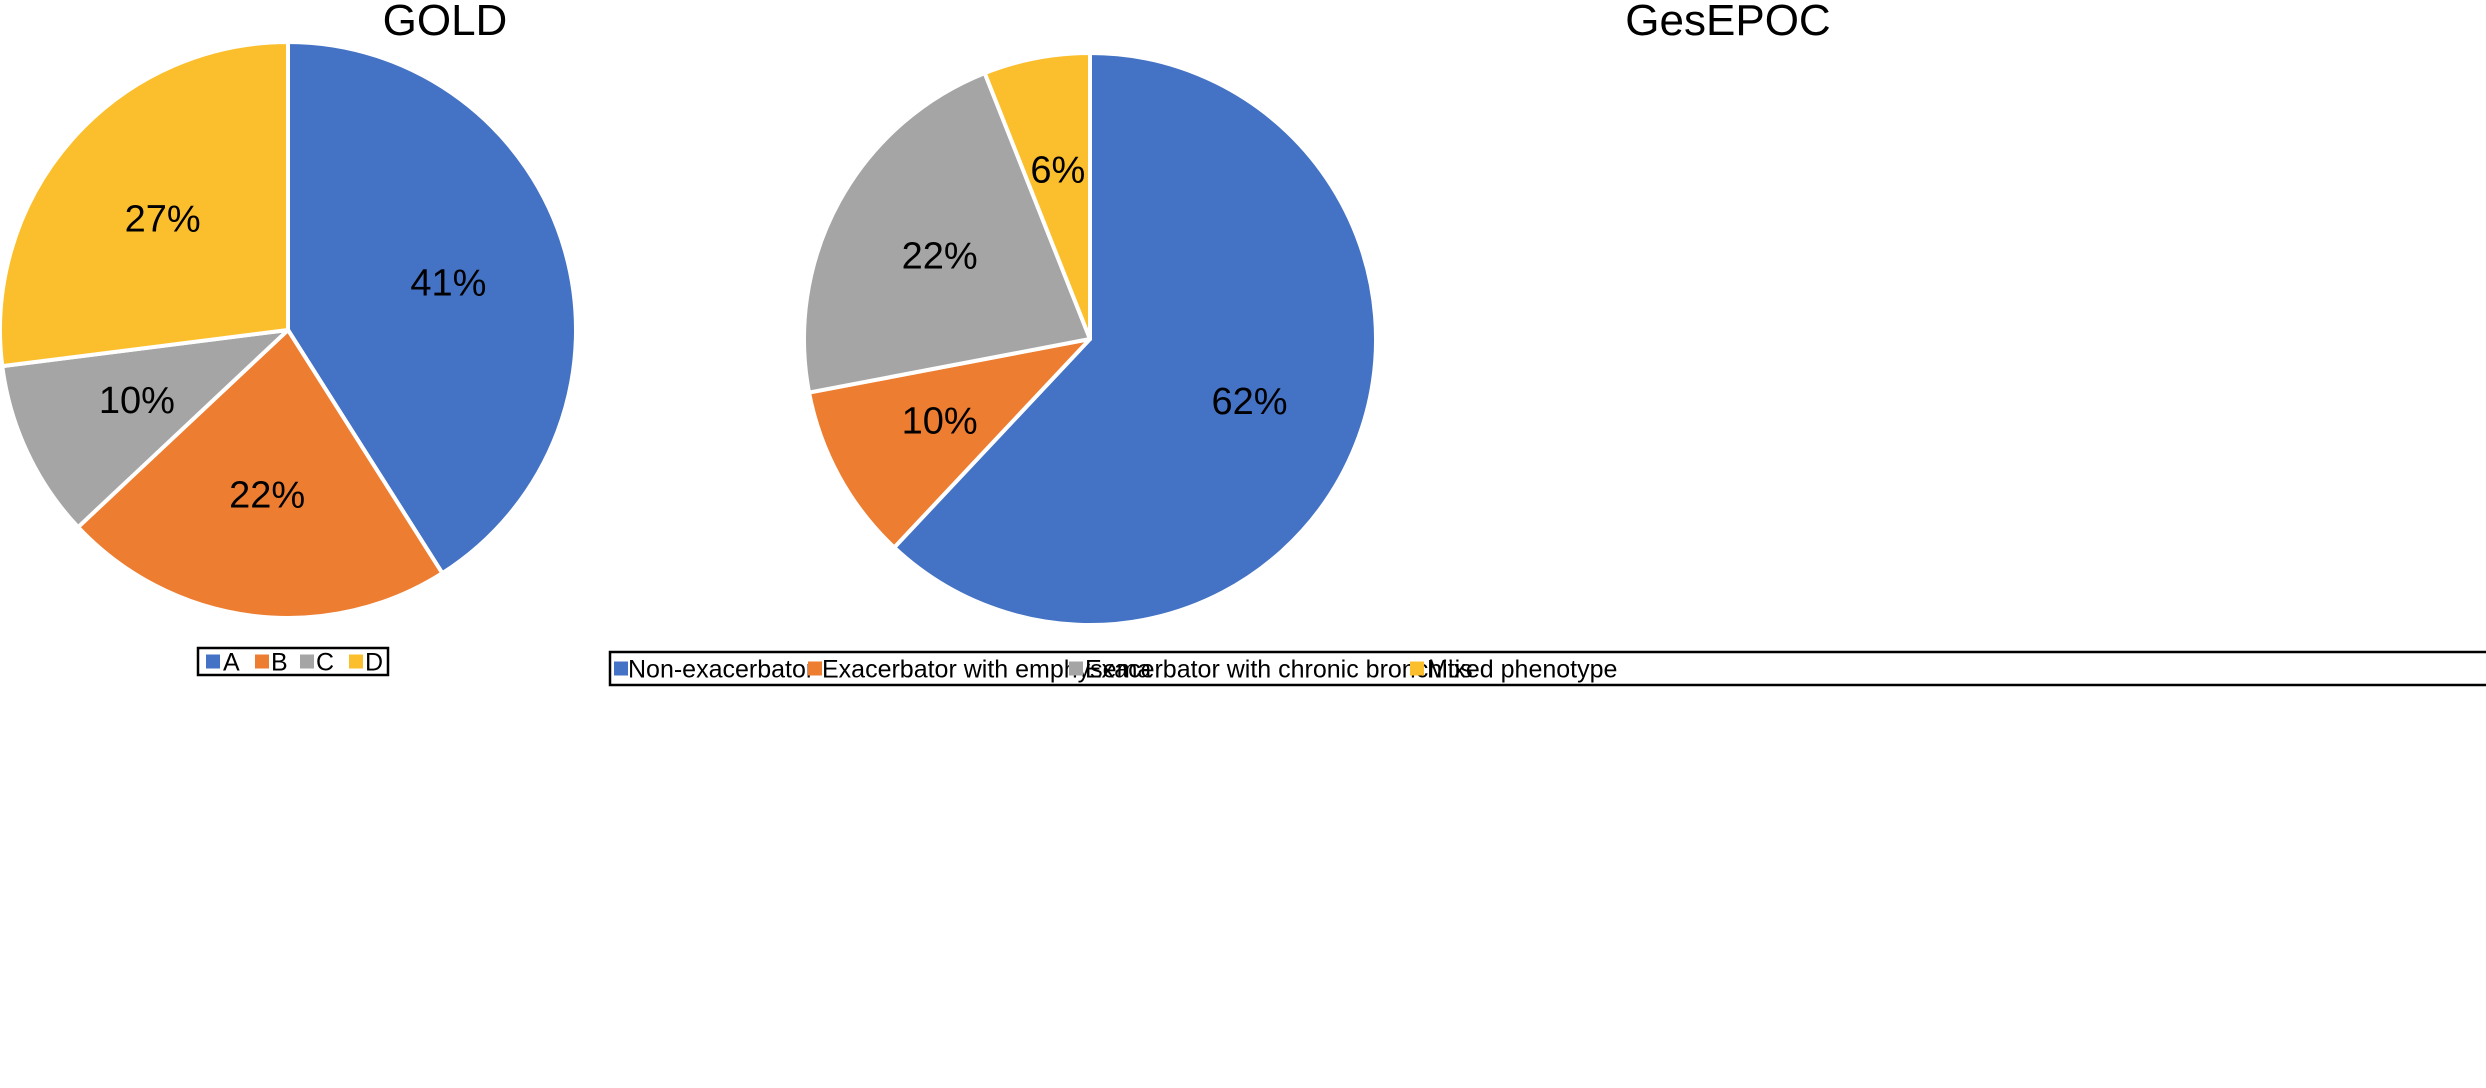 This screenshot has width=2486, height=1088. I want to click on pie-slice-non-exacerbator, so click(1135, 339).